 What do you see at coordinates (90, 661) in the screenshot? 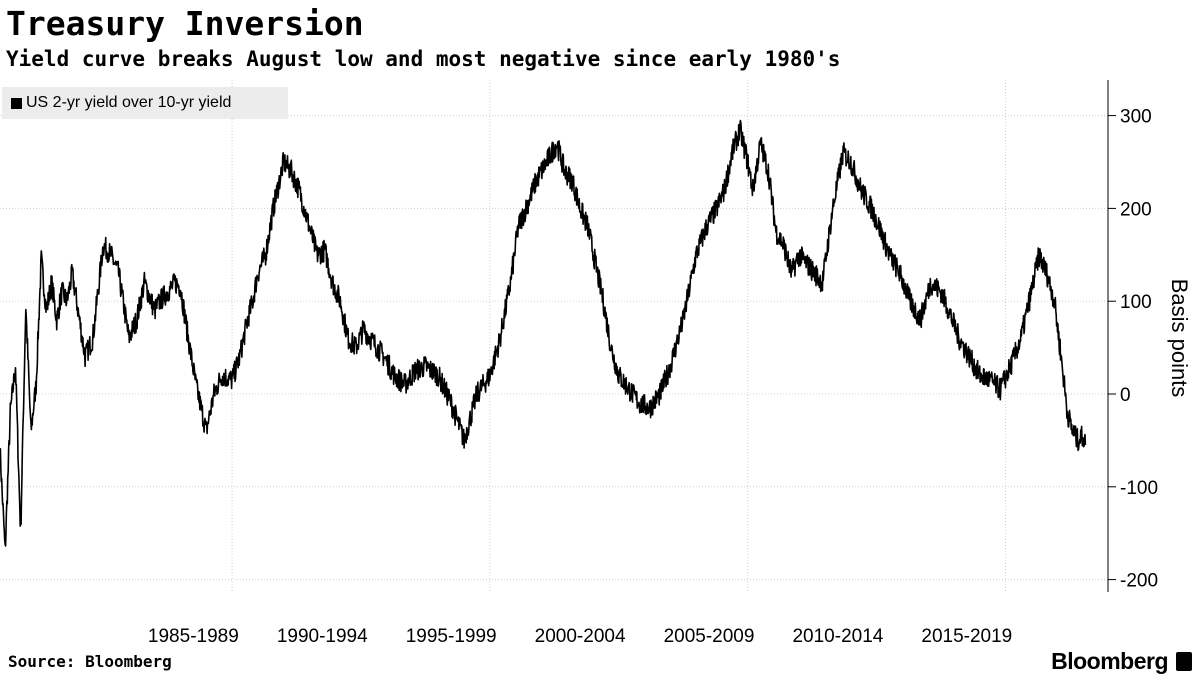
I see `source-note: Source: Bloomberg` at bounding box center [90, 661].